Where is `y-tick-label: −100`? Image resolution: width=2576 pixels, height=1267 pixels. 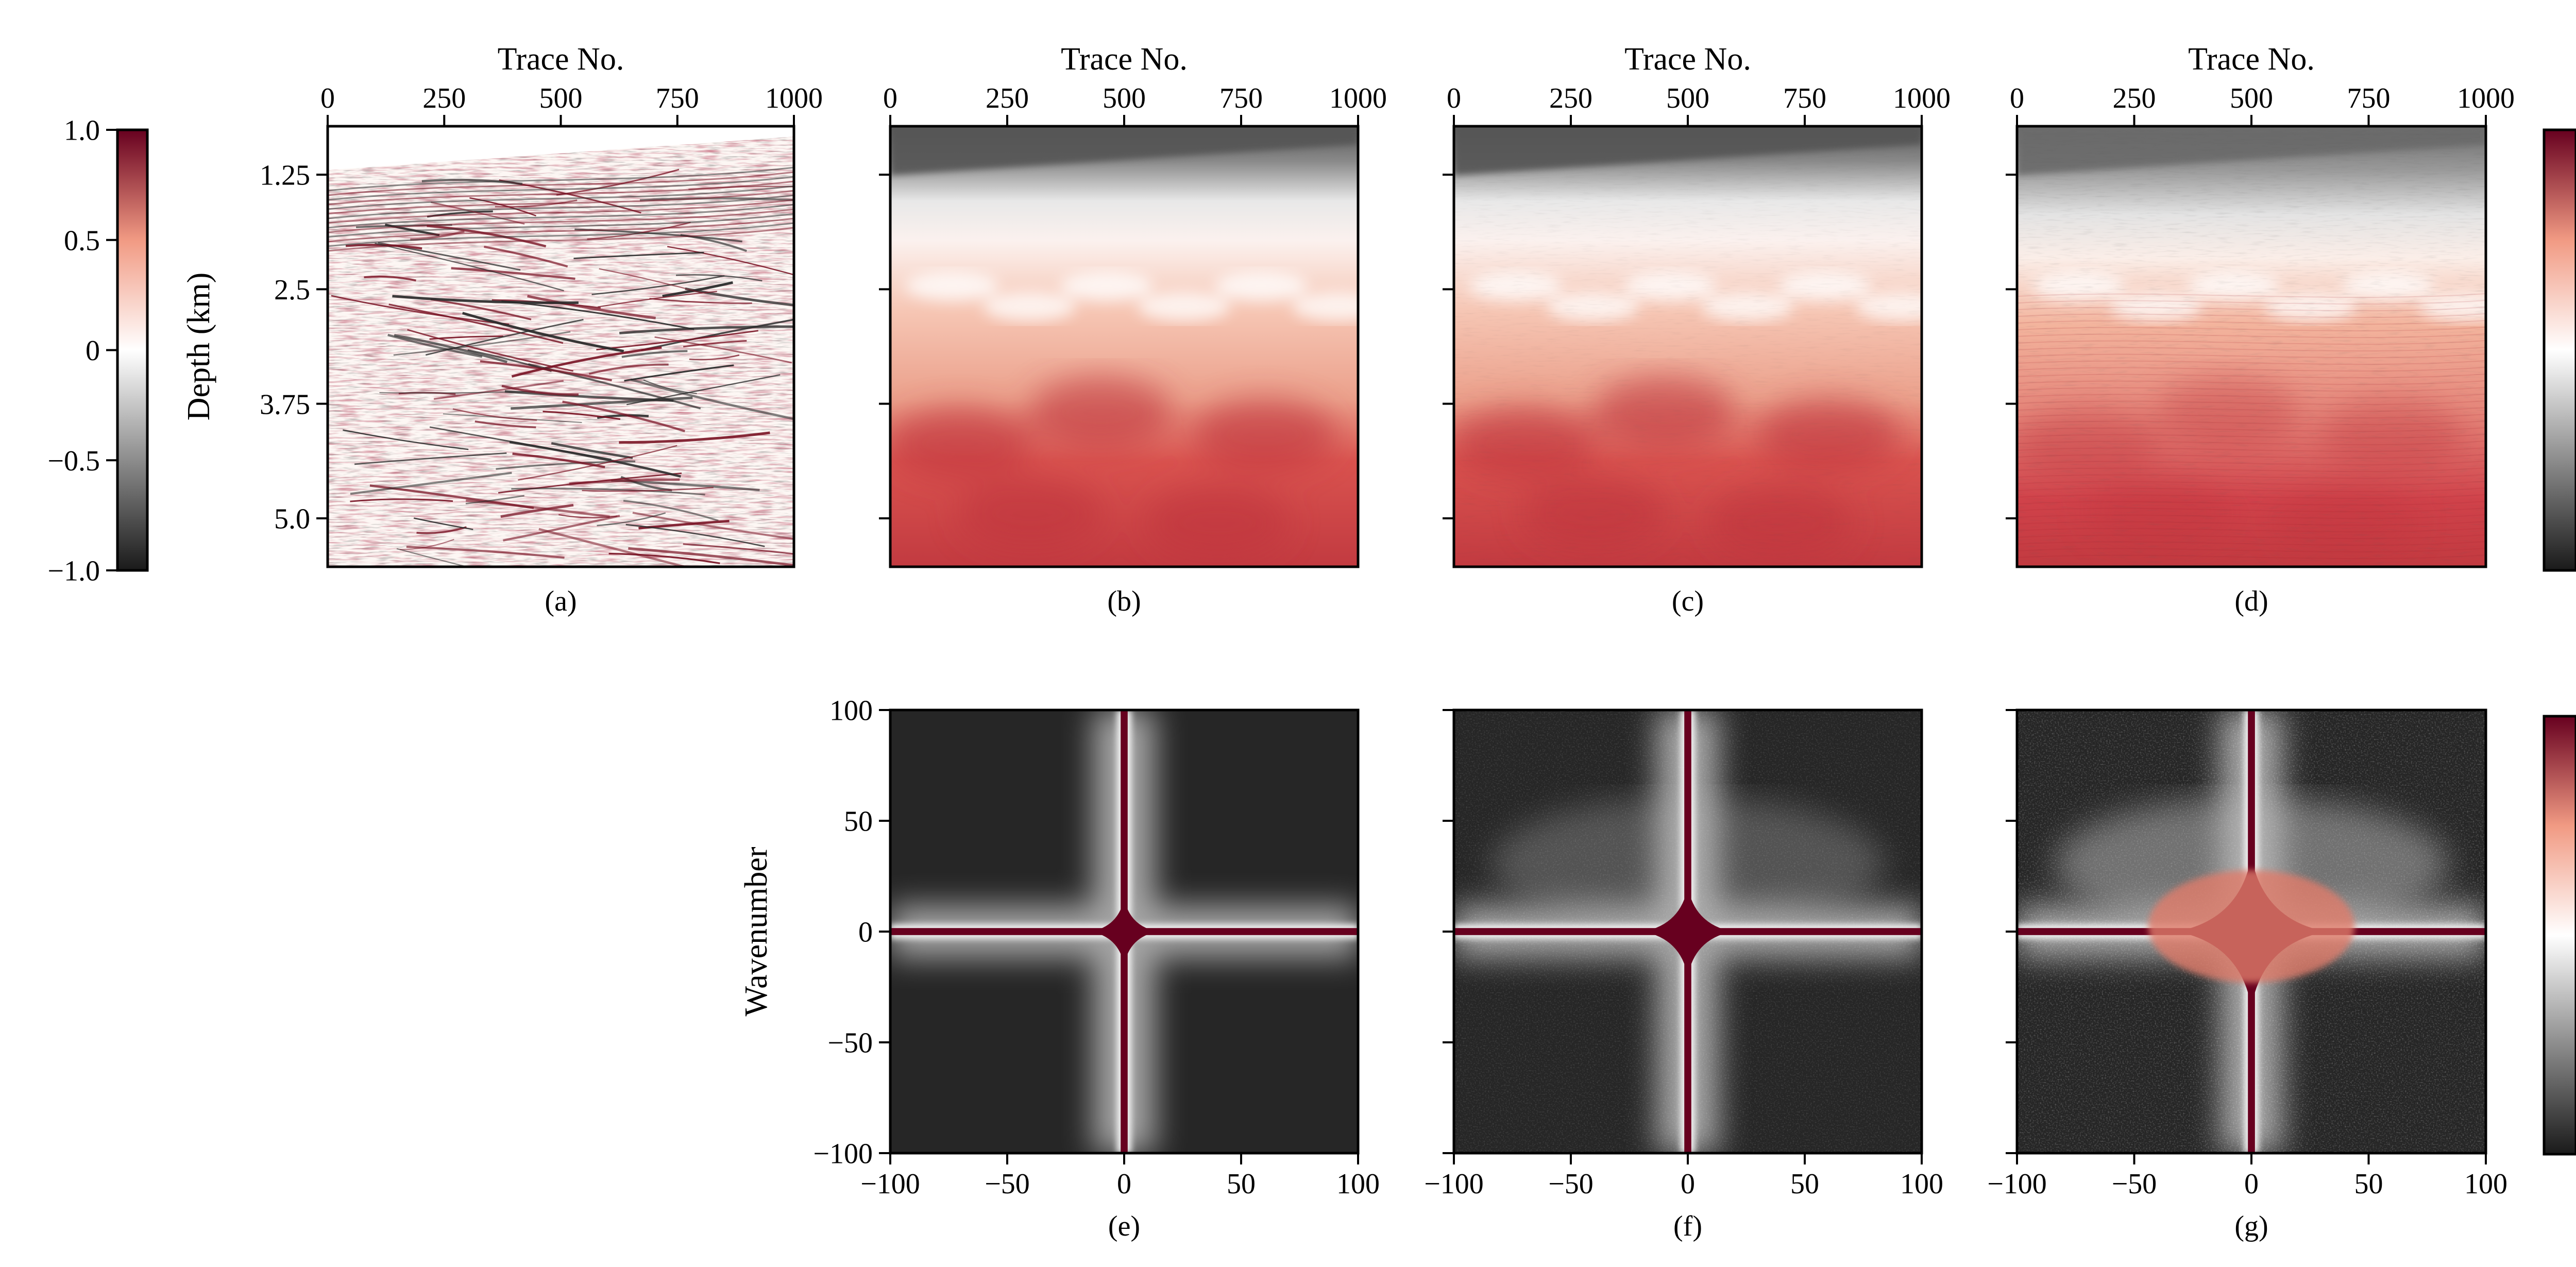 y-tick-label: −100 is located at coordinates (843, 1154).